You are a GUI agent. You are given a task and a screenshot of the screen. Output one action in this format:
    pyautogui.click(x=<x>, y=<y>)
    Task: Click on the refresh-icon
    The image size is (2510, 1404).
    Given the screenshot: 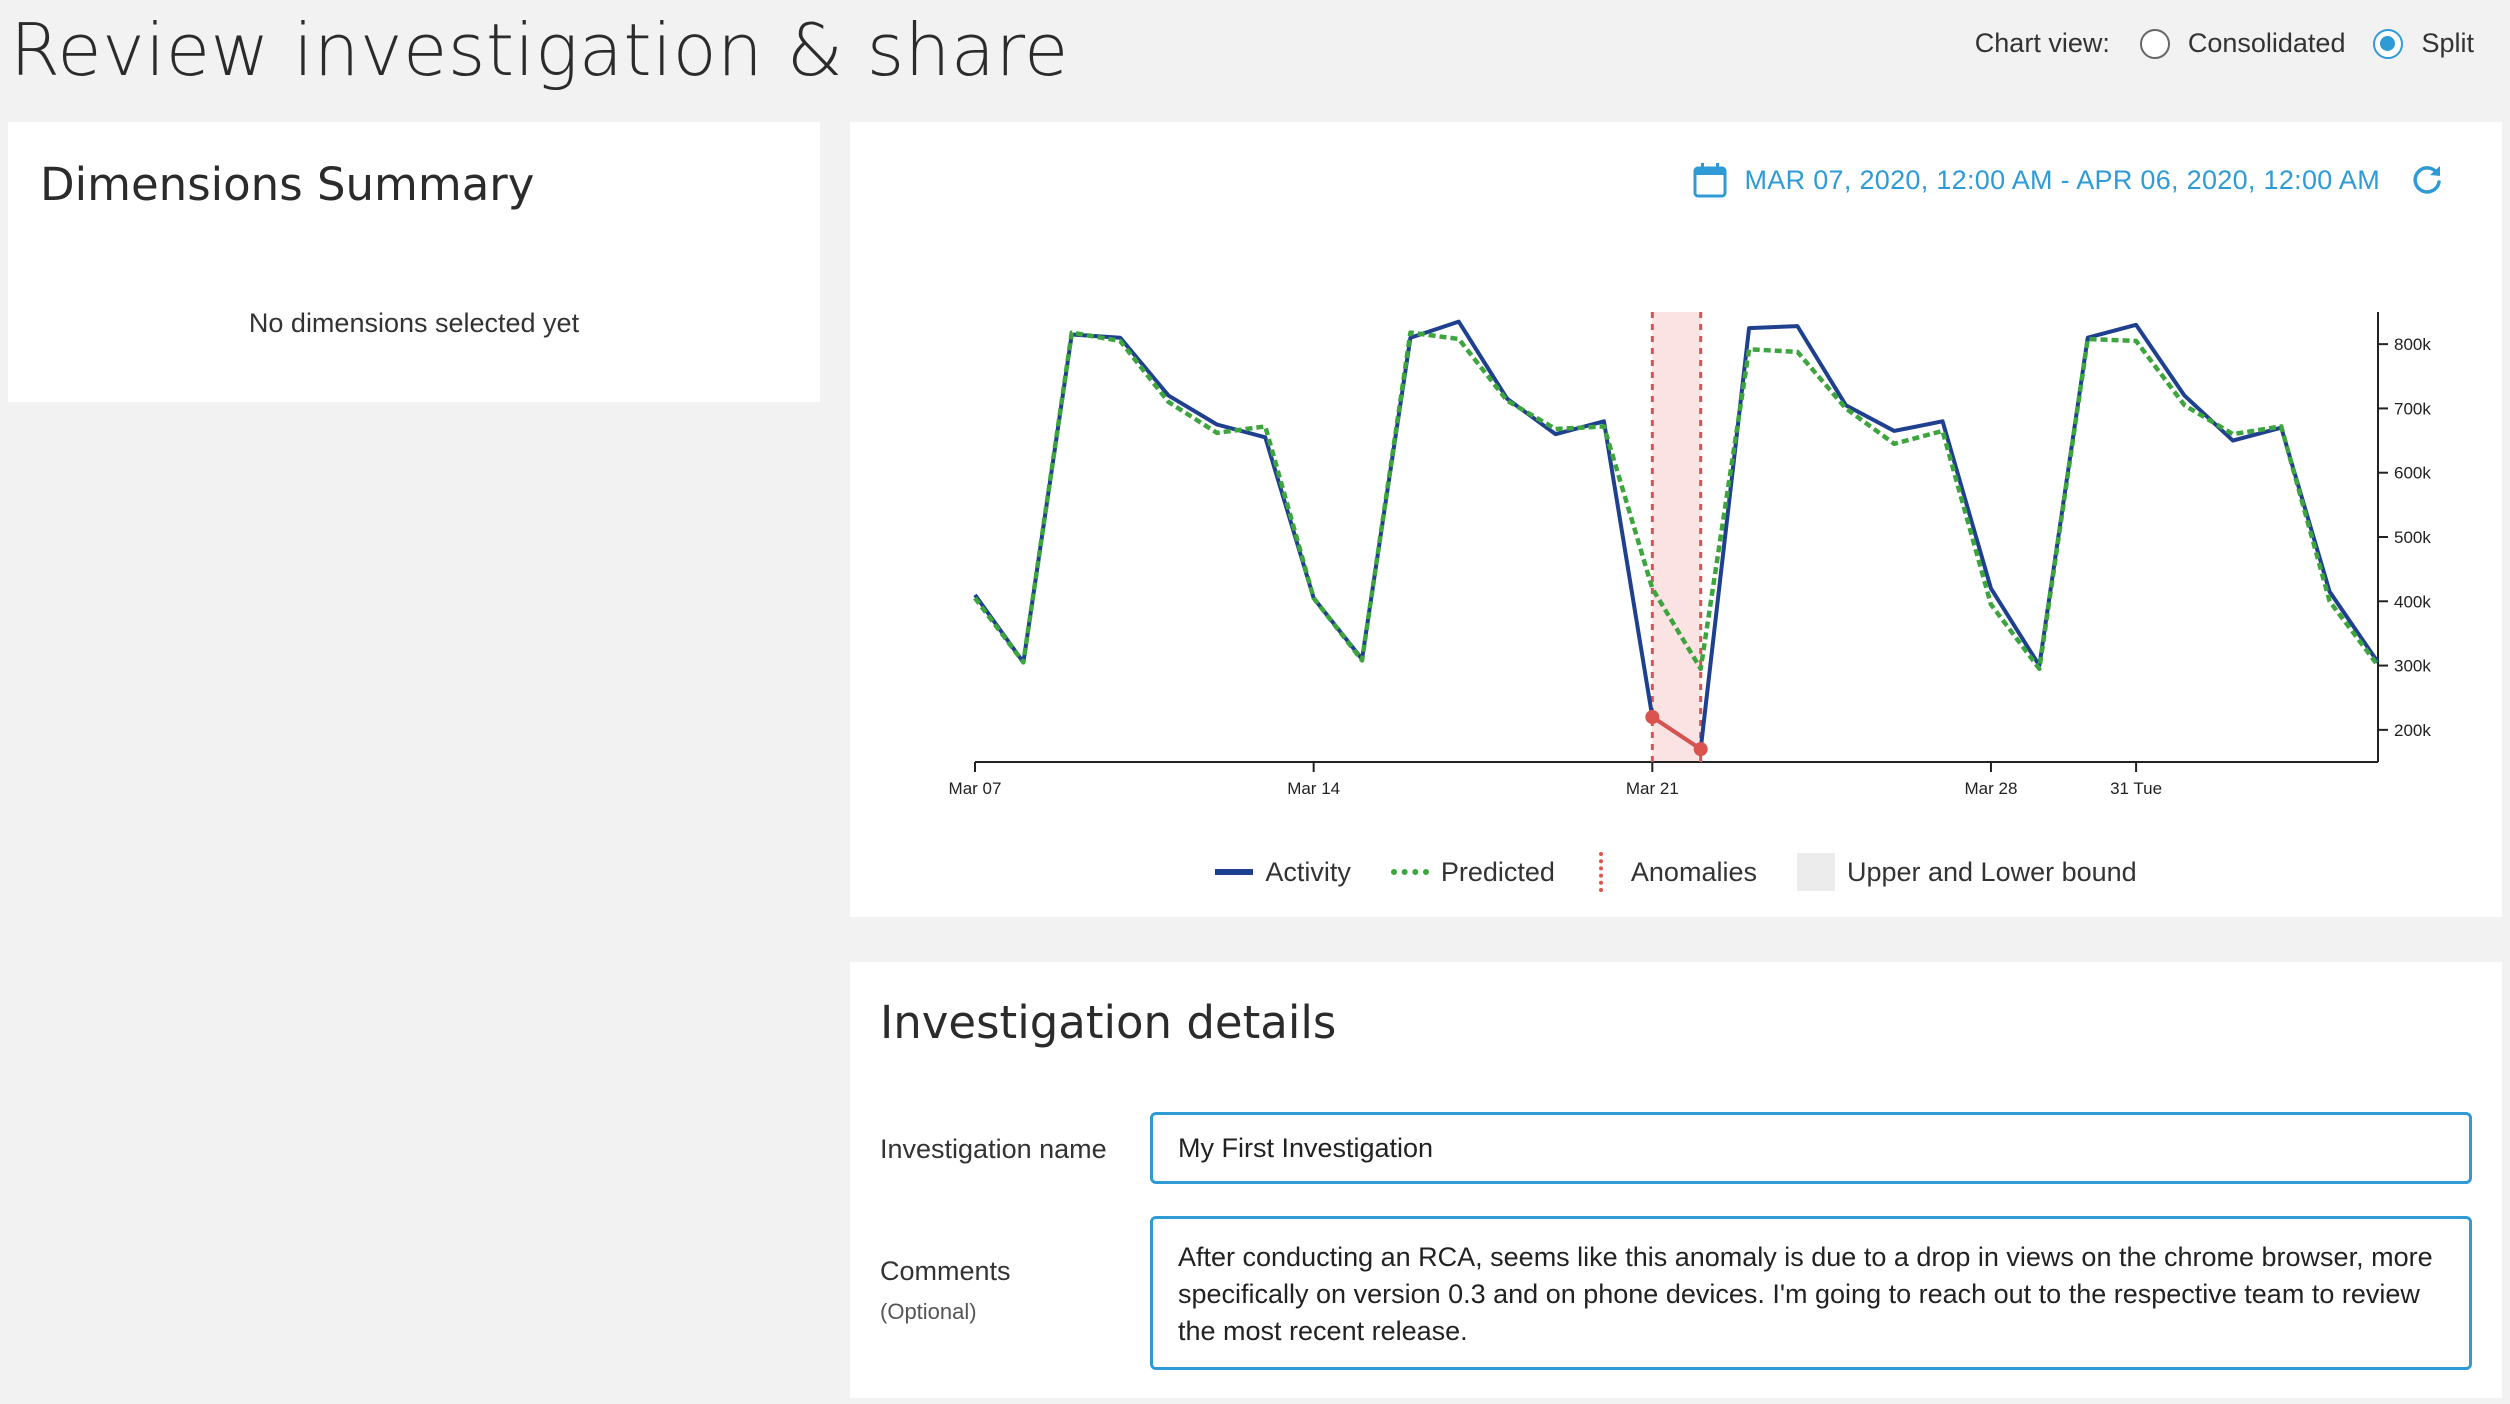 What is the action you would take?
    pyautogui.click(x=2427, y=180)
    